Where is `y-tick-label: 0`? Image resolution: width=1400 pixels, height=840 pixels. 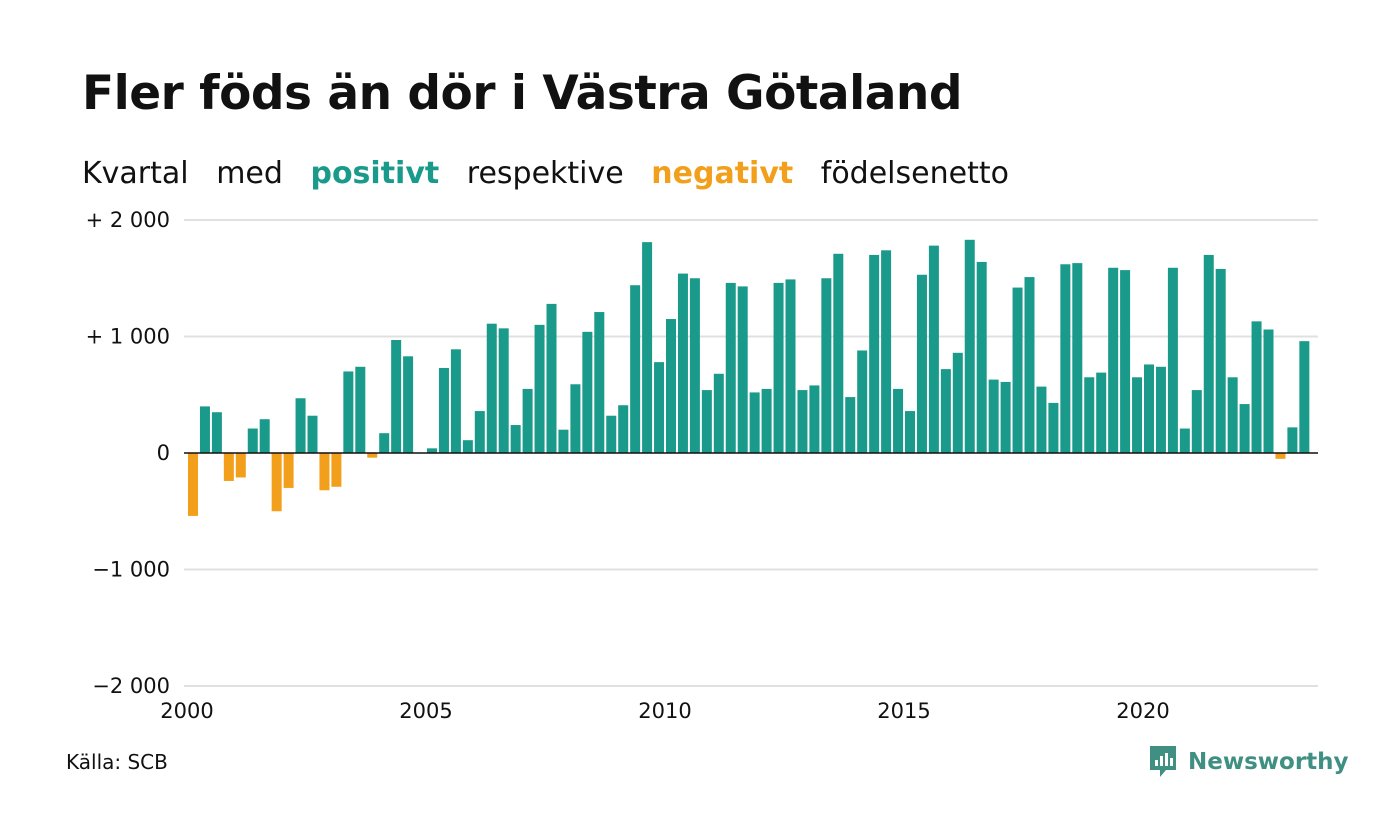 y-tick-label: 0 is located at coordinates (163, 453).